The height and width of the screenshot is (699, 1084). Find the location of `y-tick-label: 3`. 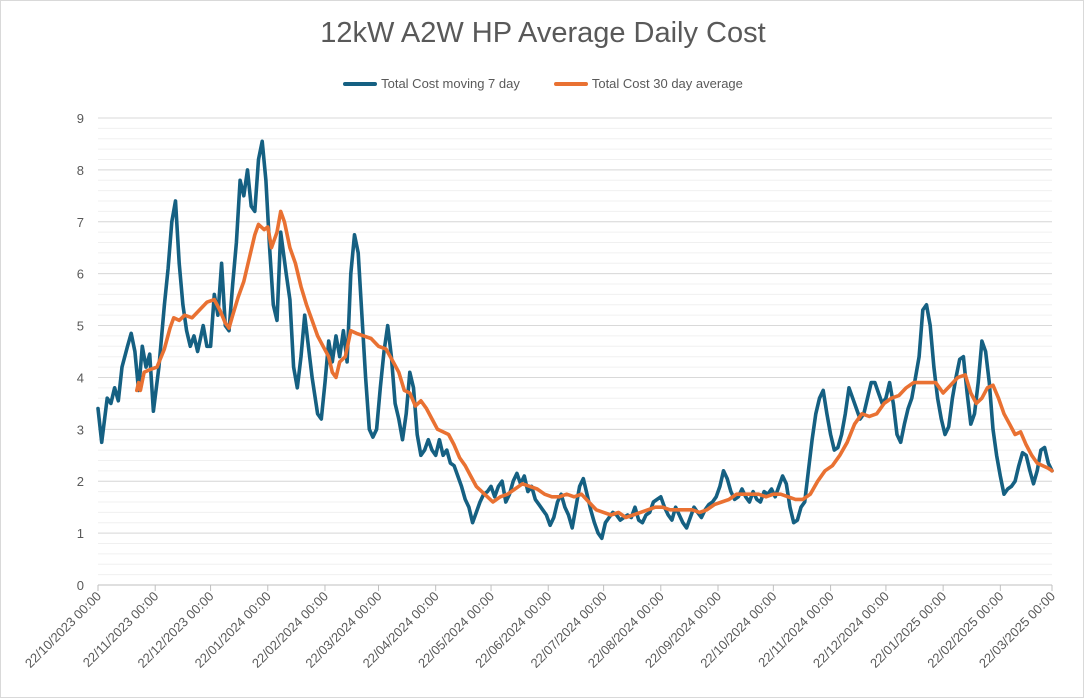

y-tick-label: 3 is located at coordinates (80, 429).